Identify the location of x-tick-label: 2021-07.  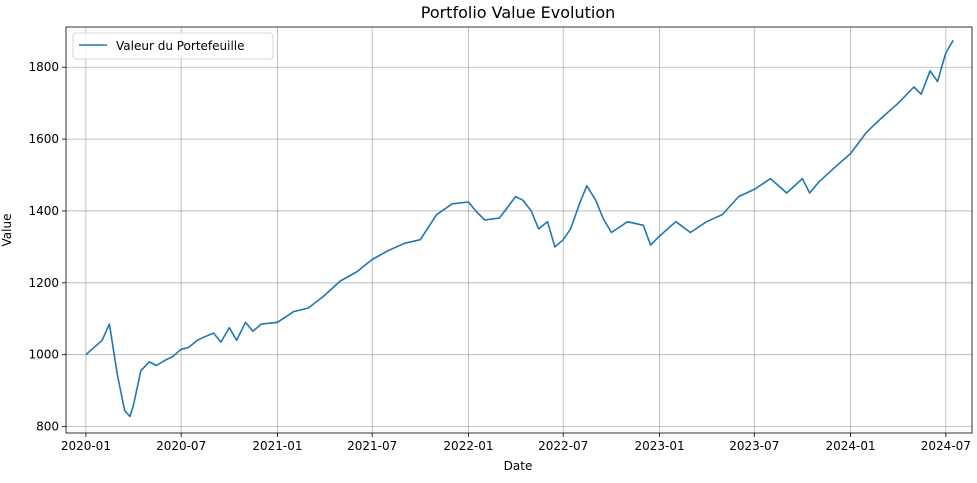
(372, 446).